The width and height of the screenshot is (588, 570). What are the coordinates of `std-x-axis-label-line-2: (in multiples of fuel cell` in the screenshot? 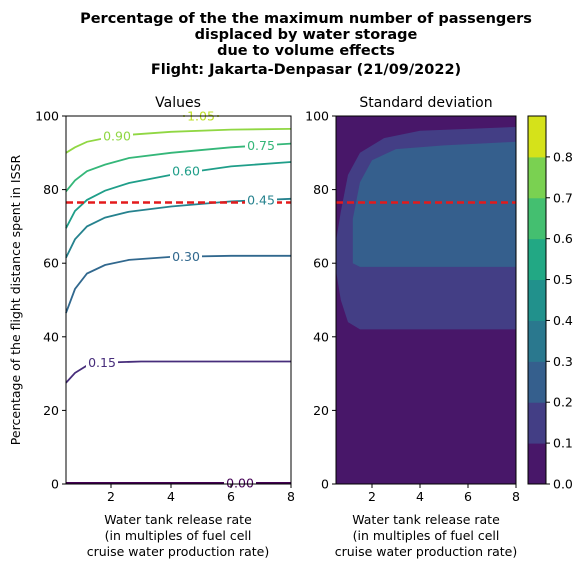 It's located at (426, 535).